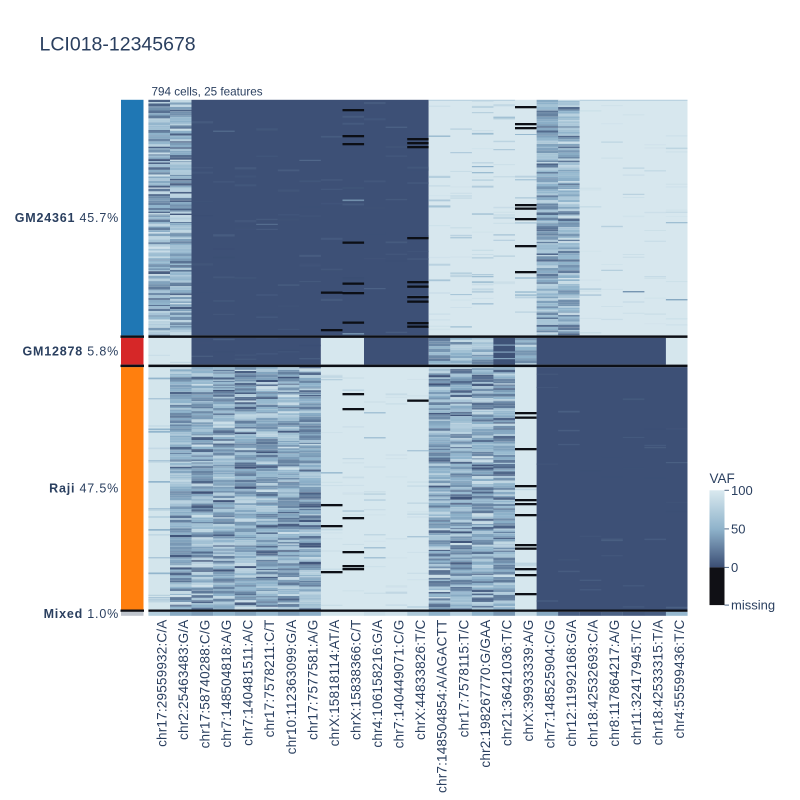  Describe the element at coordinates (506, 682) in the screenshot. I see `svg-text: chr21:36421036:T/C` at that location.